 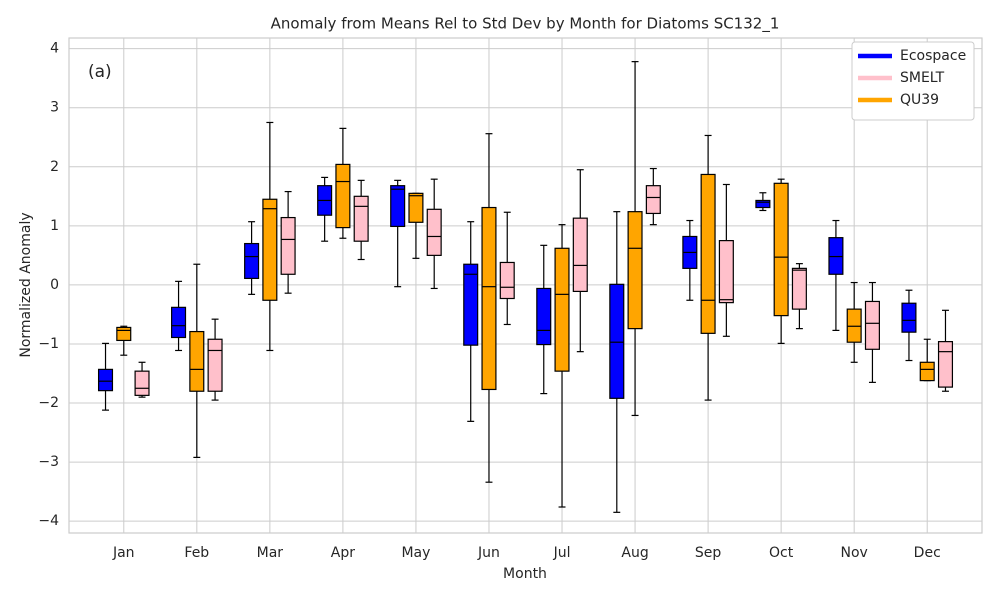 I want to click on x-tick-label: May, so click(x=415, y=553).